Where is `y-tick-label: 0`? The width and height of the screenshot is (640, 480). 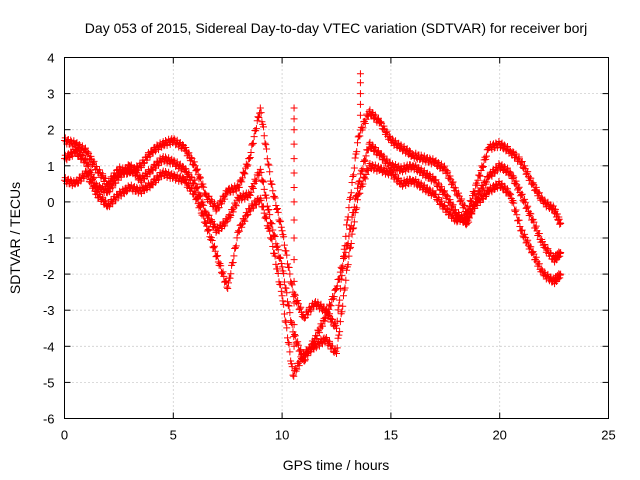
y-tick-label: 0 is located at coordinates (50, 202).